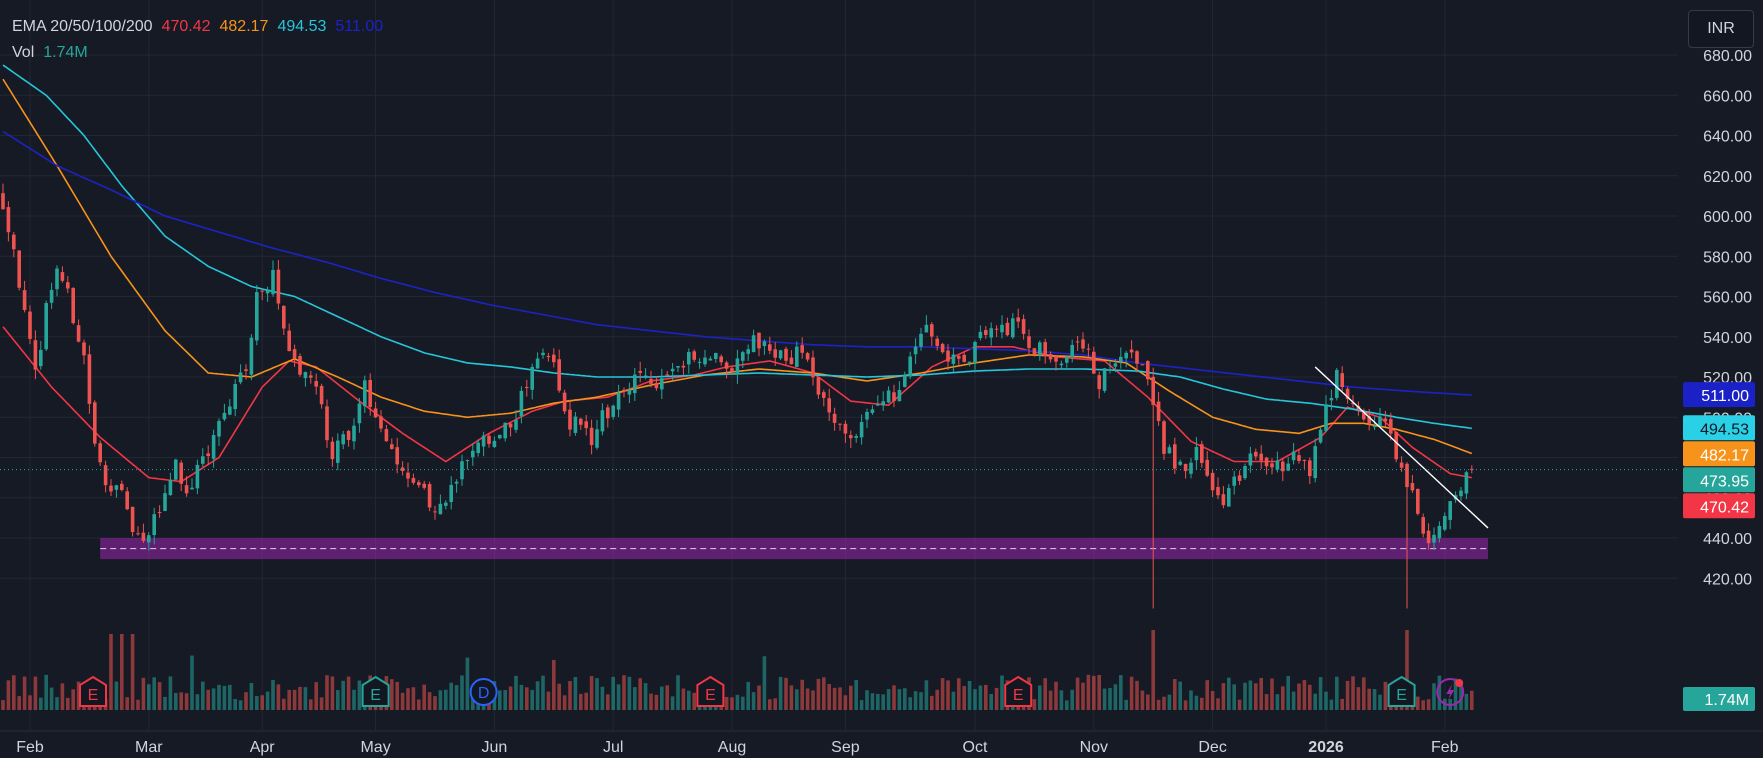  What do you see at coordinates (1719, 428) in the screenshot?
I see `price-tag` at bounding box center [1719, 428].